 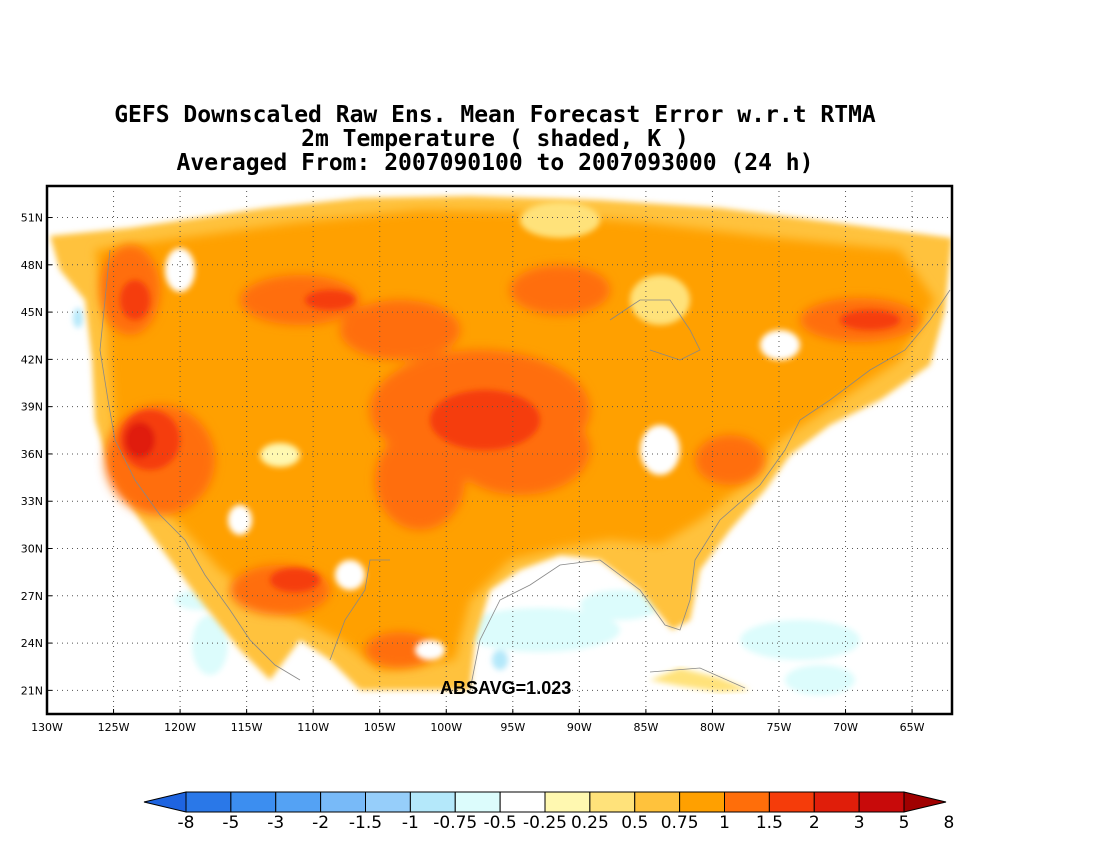 What do you see at coordinates (114, 727) in the screenshot?
I see `lon-tick-label: 125W` at bounding box center [114, 727].